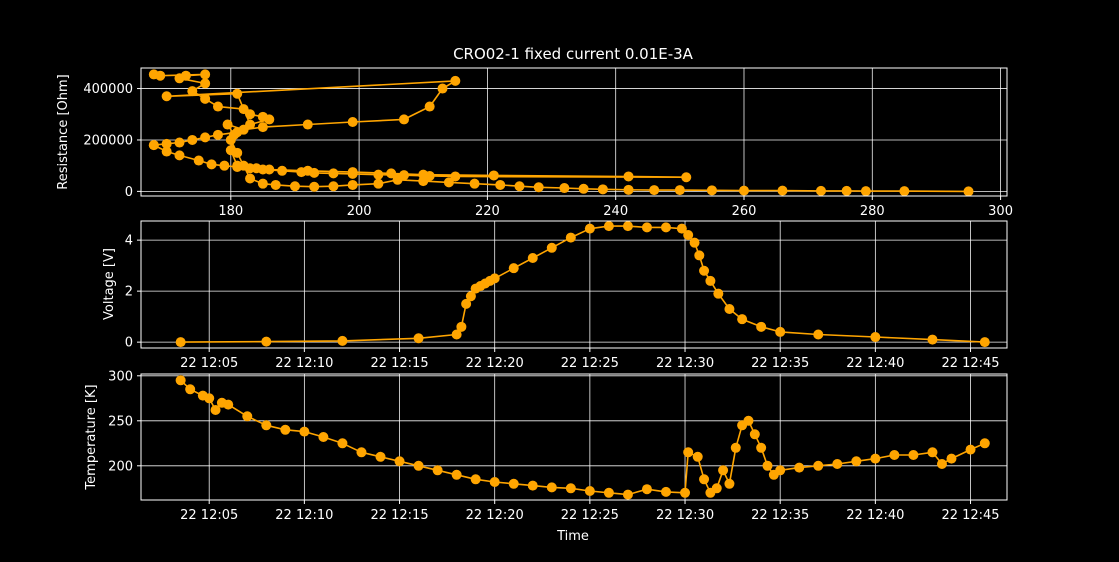  Describe the element at coordinates (120, 376) in the screenshot. I see `temperature-ytick-label: 300` at that location.